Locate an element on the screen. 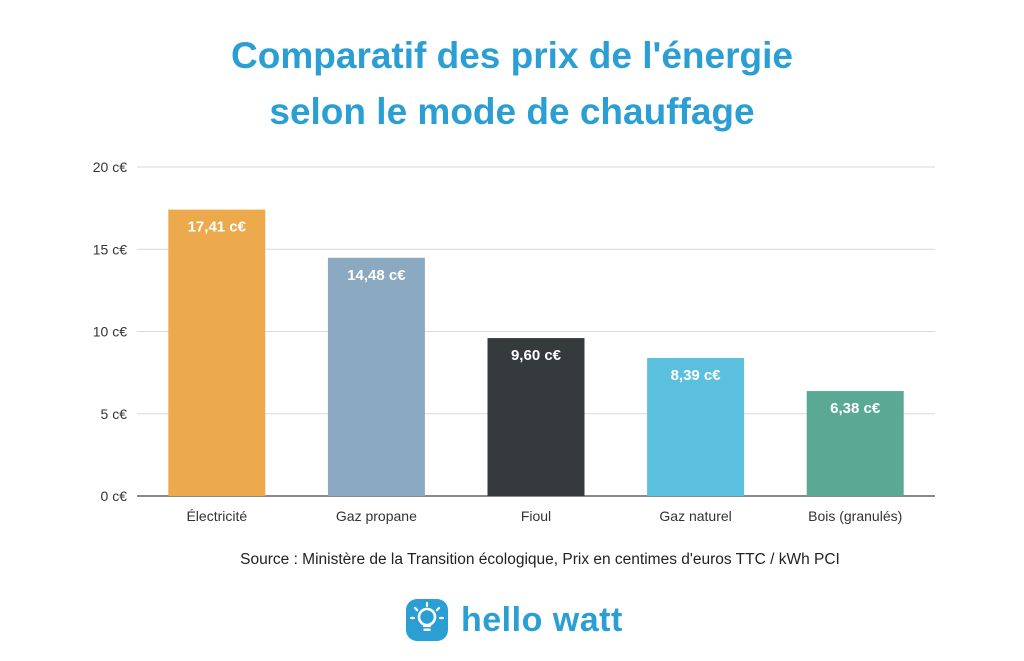 The image size is (1024, 661). bar-value-label: 8,39 c€ is located at coordinates (696, 375).